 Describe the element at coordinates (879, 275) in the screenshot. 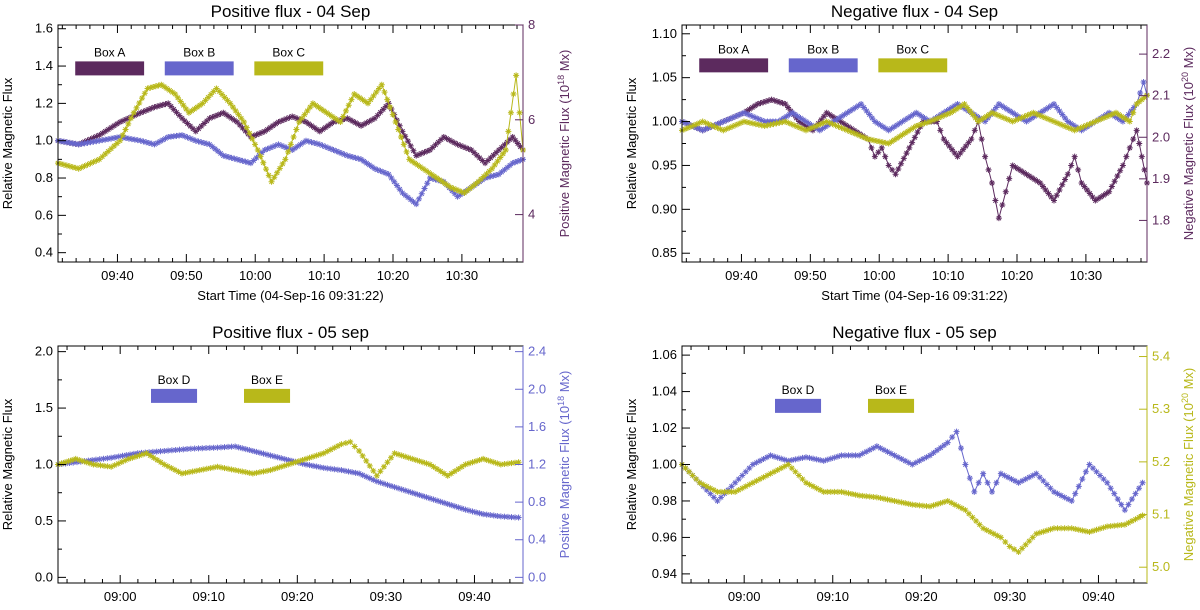

I see `x-tick-label: 10:00` at that location.